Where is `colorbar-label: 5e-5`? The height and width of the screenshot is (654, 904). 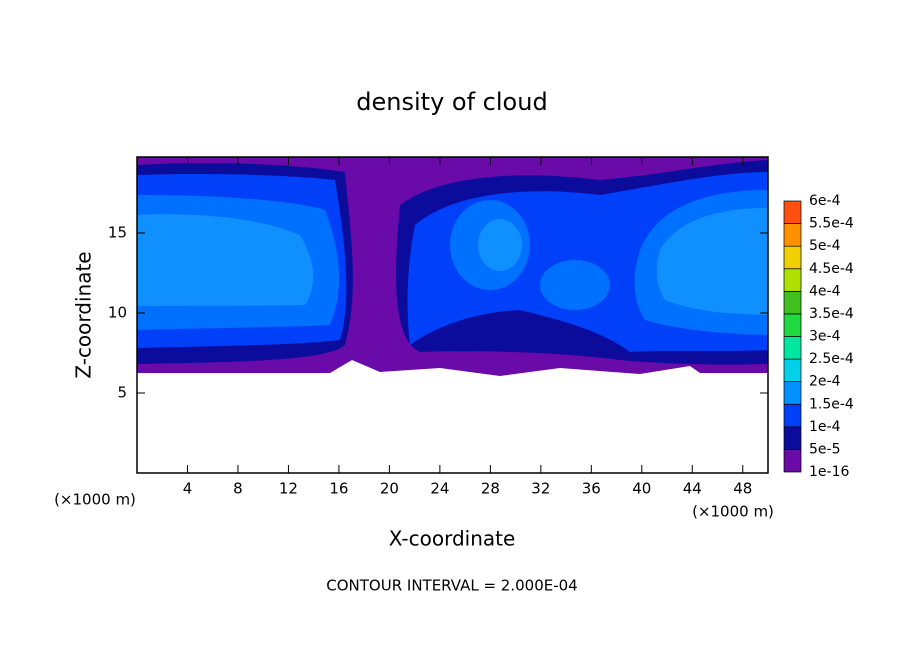
colorbar-label: 5e-5 is located at coordinates (824, 449).